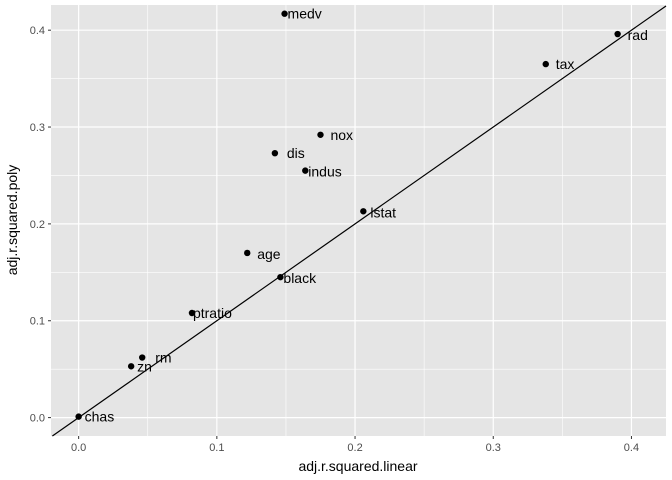 Image resolution: width=672 pixels, height=480 pixels. What do you see at coordinates (37, 128) in the screenshot?
I see `y-tick-label: 0.3` at bounding box center [37, 128].